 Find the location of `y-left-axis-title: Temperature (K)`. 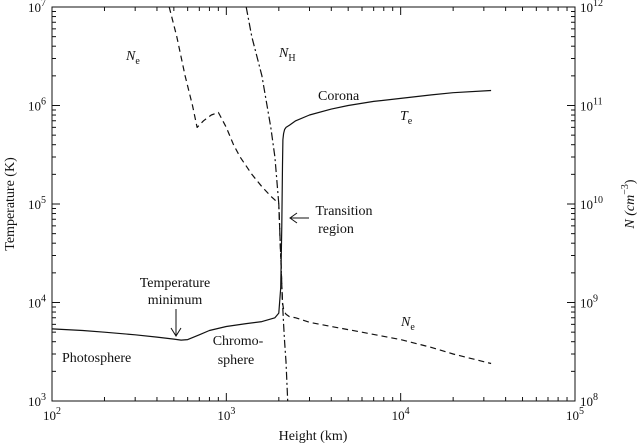

y-left-axis-title: Temperature (K) is located at coordinates (10, 204).